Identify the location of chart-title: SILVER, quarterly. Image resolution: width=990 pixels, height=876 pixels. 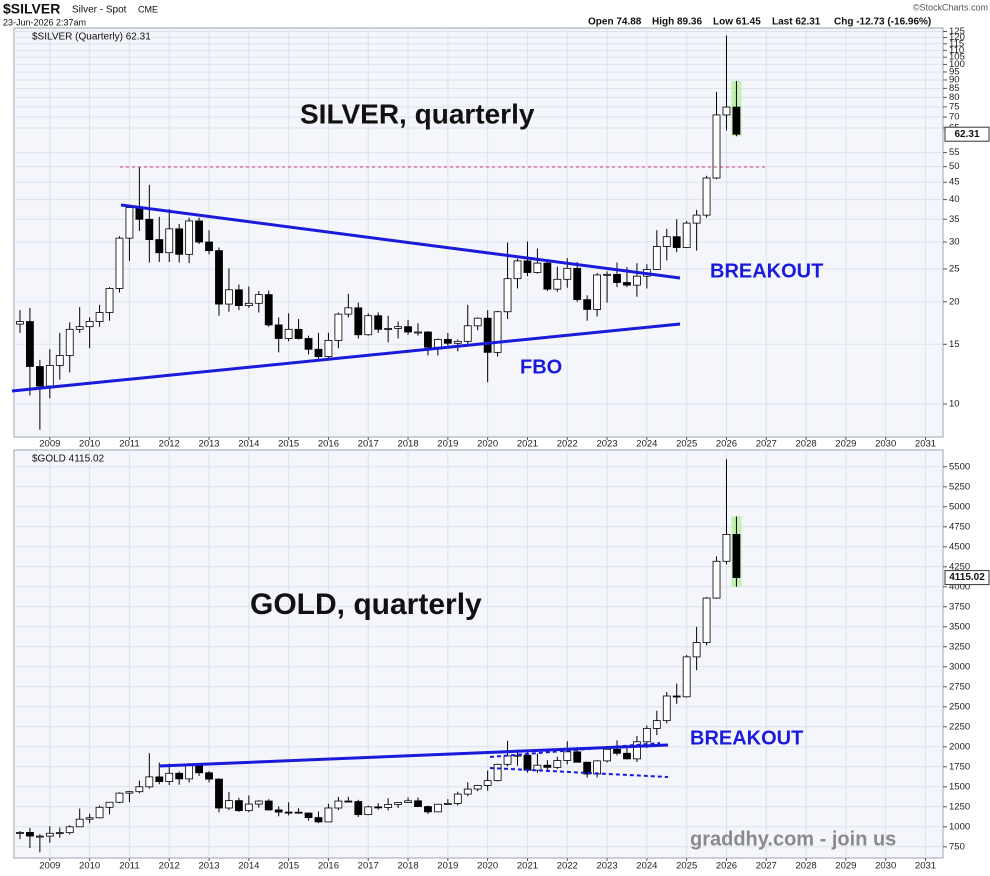
(417, 113).